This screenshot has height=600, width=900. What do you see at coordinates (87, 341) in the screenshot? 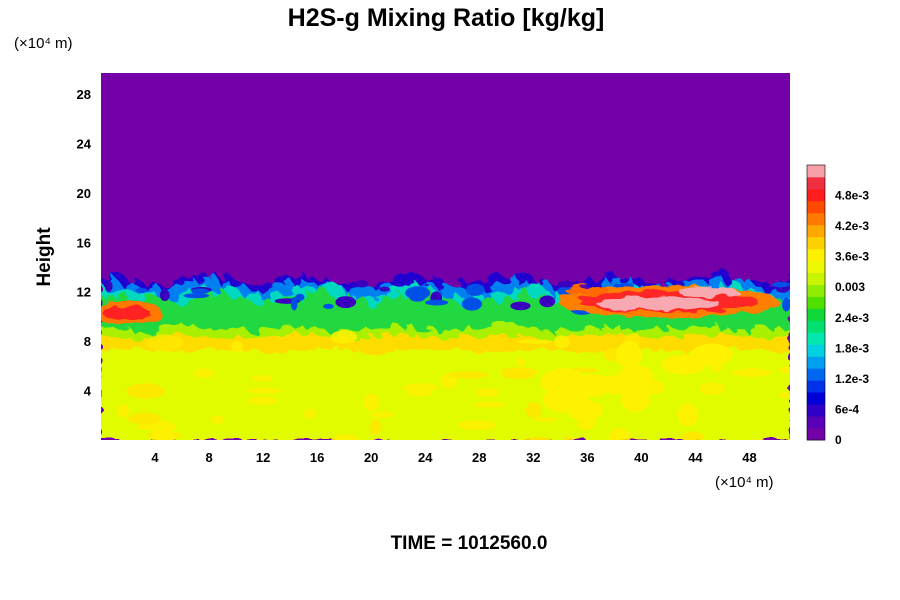
I see `y-tick-label: 8` at bounding box center [87, 341].